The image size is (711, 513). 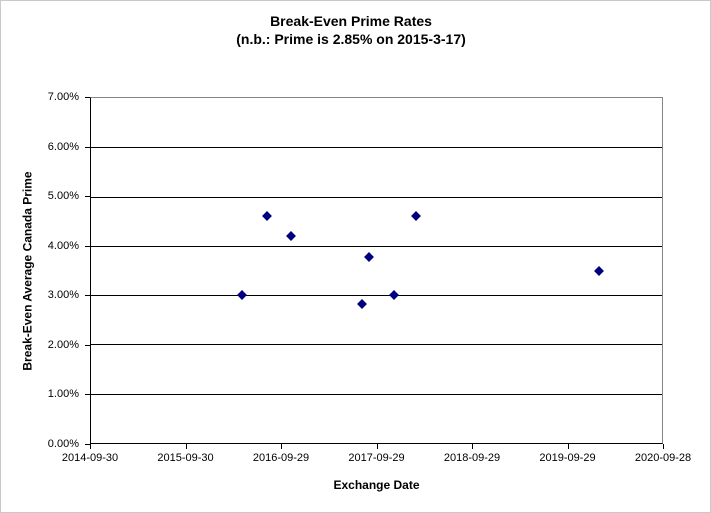 I want to click on y-axis-tick-marks, so click(x=87, y=271).